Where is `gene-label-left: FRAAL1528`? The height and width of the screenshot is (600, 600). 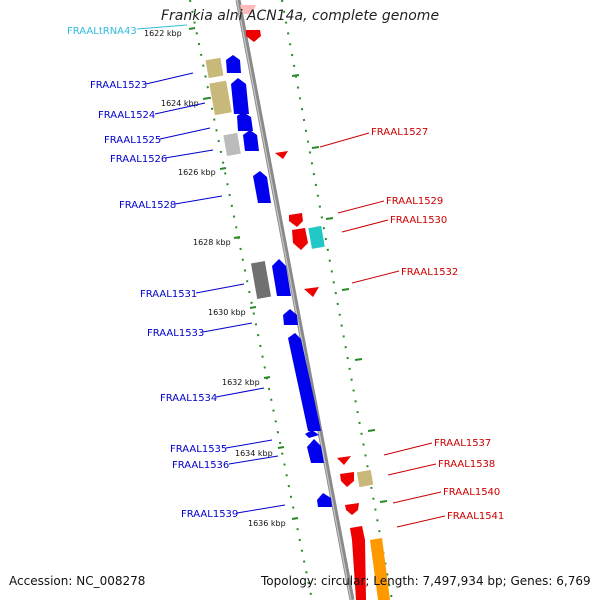
gene-label-left: FRAAL1528 is located at coordinates (147, 205).